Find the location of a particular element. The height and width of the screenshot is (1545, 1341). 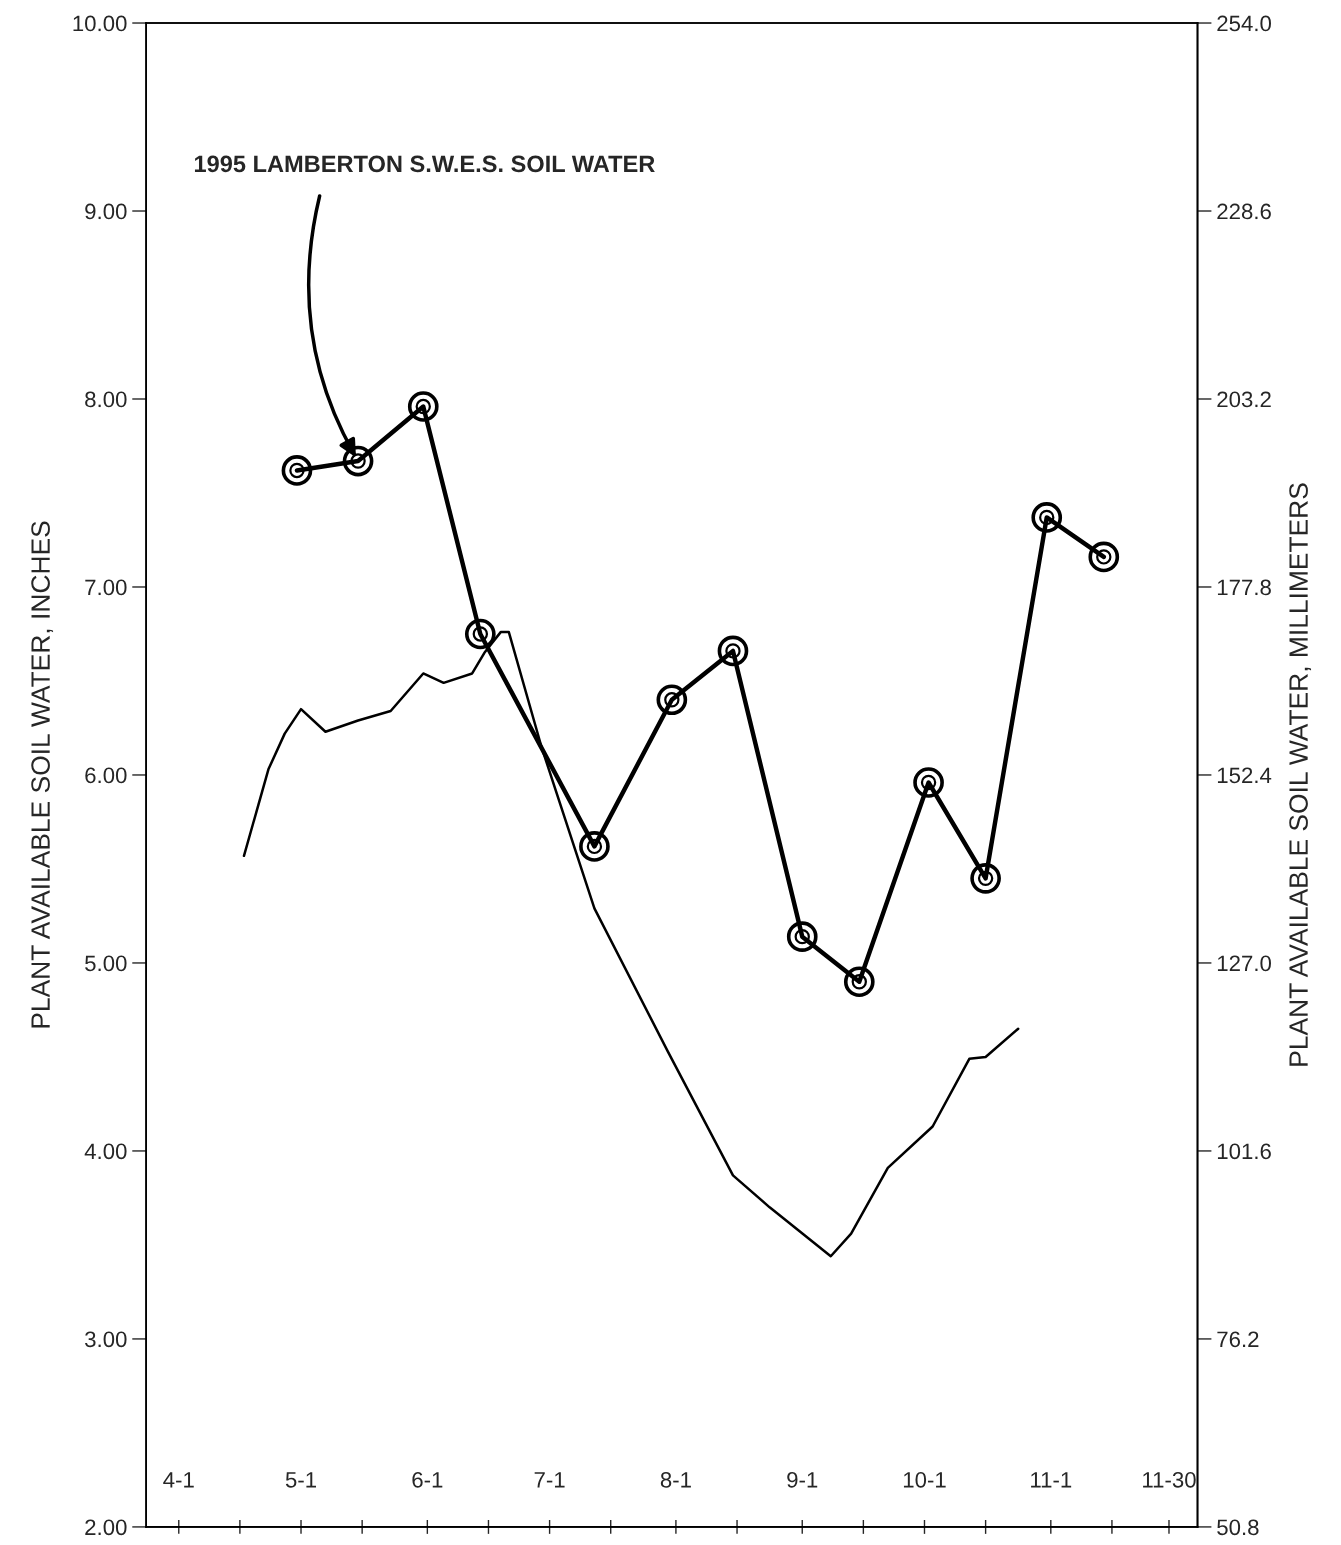

x-tick-label: 10-1 is located at coordinates (924, 1479).